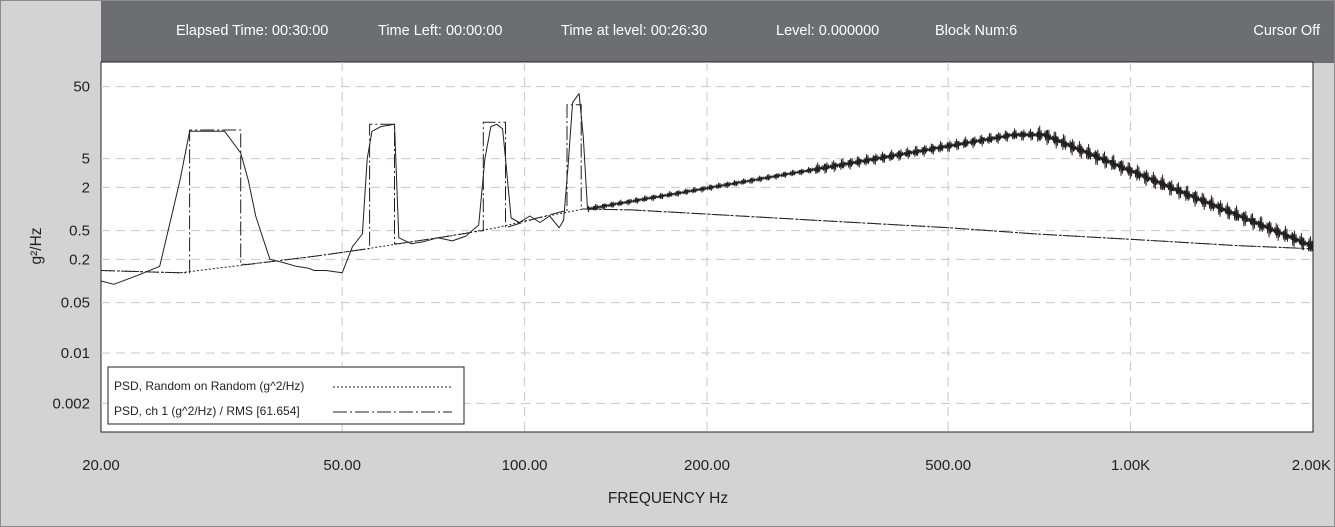 The height and width of the screenshot is (527, 1335). Describe the element at coordinates (342, 465) in the screenshot. I see `x-tick-label: 50.00` at that location.